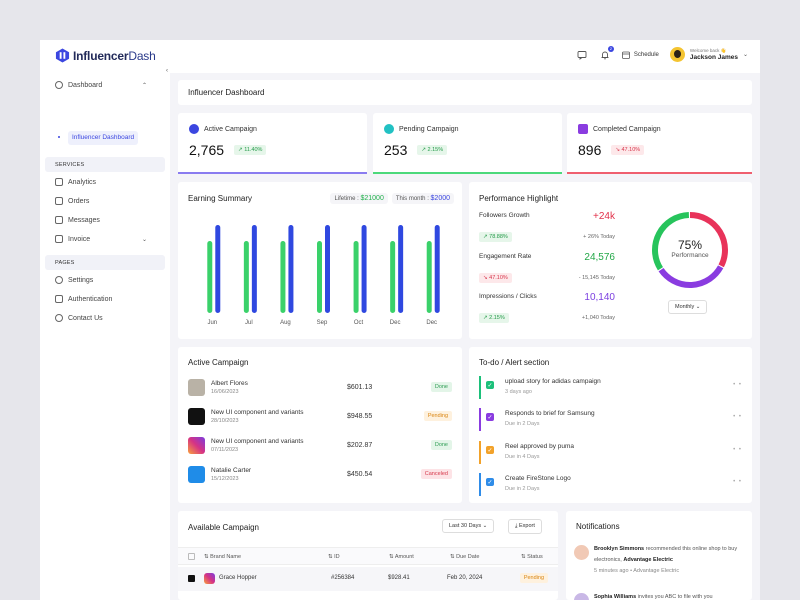 The height and width of the screenshot is (600, 800). Describe the element at coordinates (688, 307) in the screenshot. I see `period-select: Monthly ⌄` at that location.